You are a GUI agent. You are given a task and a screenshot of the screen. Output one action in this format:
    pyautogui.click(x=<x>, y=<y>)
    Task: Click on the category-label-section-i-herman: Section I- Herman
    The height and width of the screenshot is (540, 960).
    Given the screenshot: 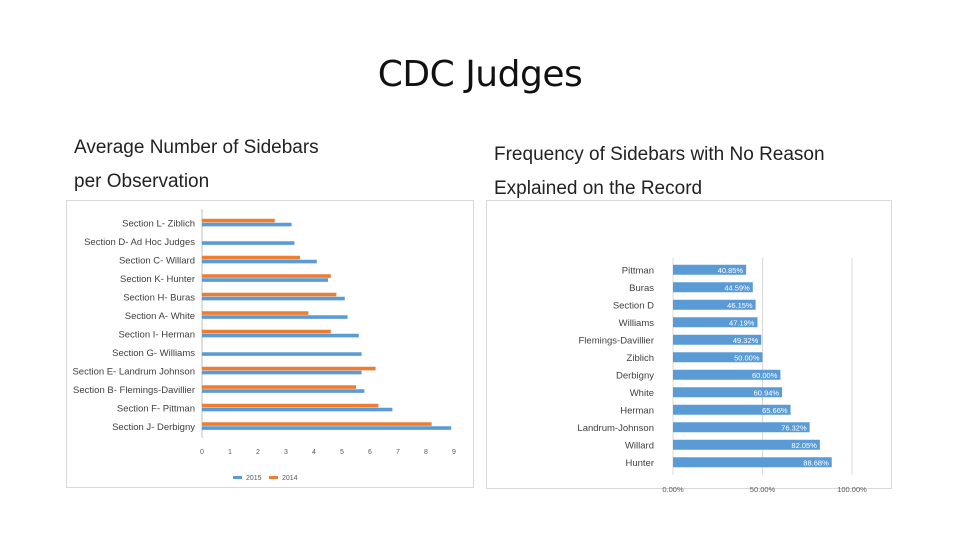 What is the action you would take?
    pyautogui.click(x=156, y=334)
    